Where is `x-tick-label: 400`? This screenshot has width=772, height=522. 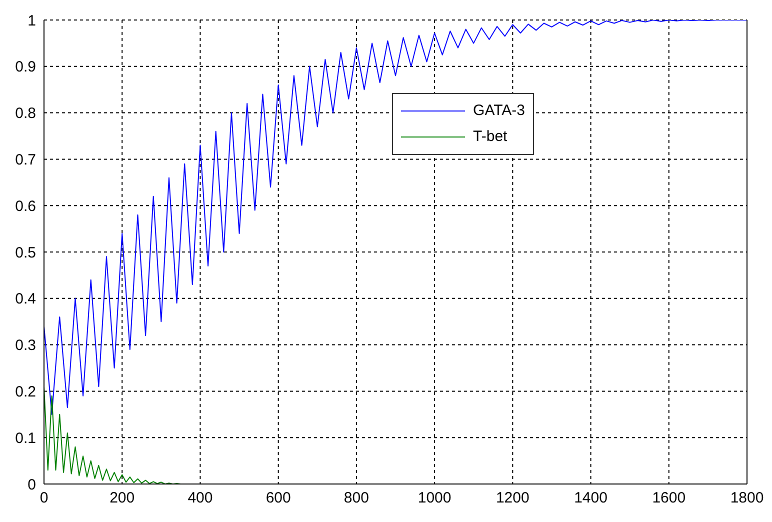
x-tick-label: 400 is located at coordinates (200, 498).